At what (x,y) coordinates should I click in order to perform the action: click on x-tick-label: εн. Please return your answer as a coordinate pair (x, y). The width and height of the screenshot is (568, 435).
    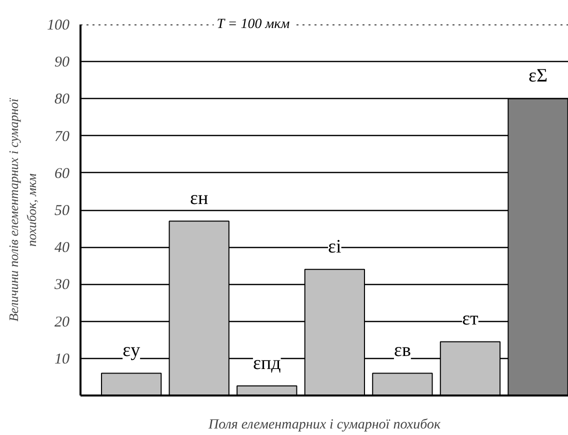
    Looking at the image, I should click on (199, 199).